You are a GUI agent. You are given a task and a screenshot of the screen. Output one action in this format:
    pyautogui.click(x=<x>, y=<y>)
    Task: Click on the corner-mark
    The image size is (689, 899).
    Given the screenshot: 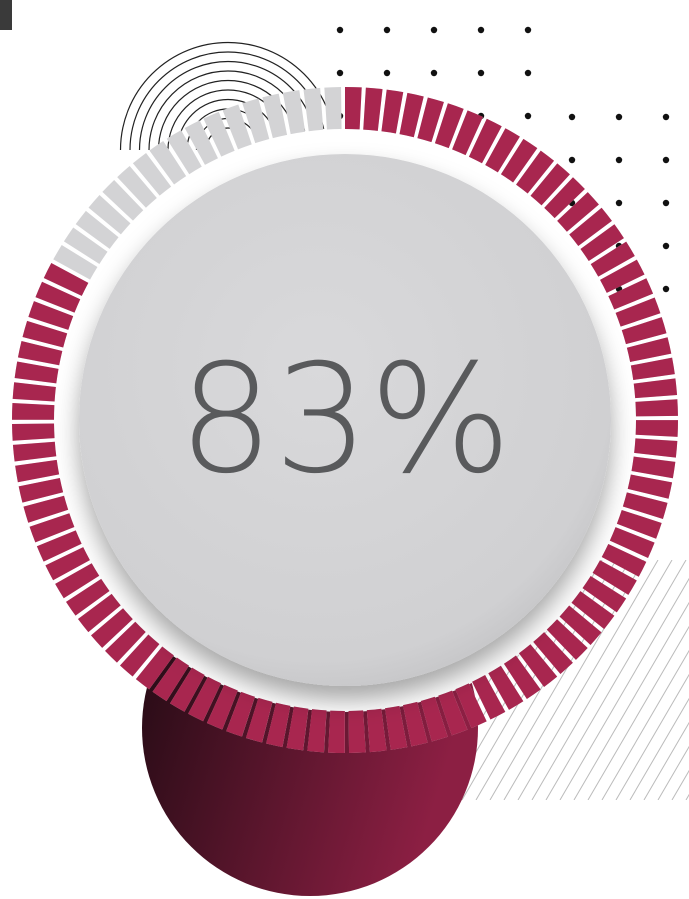 What is the action you would take?
    pyautogui.click(x=6, y=15)
    